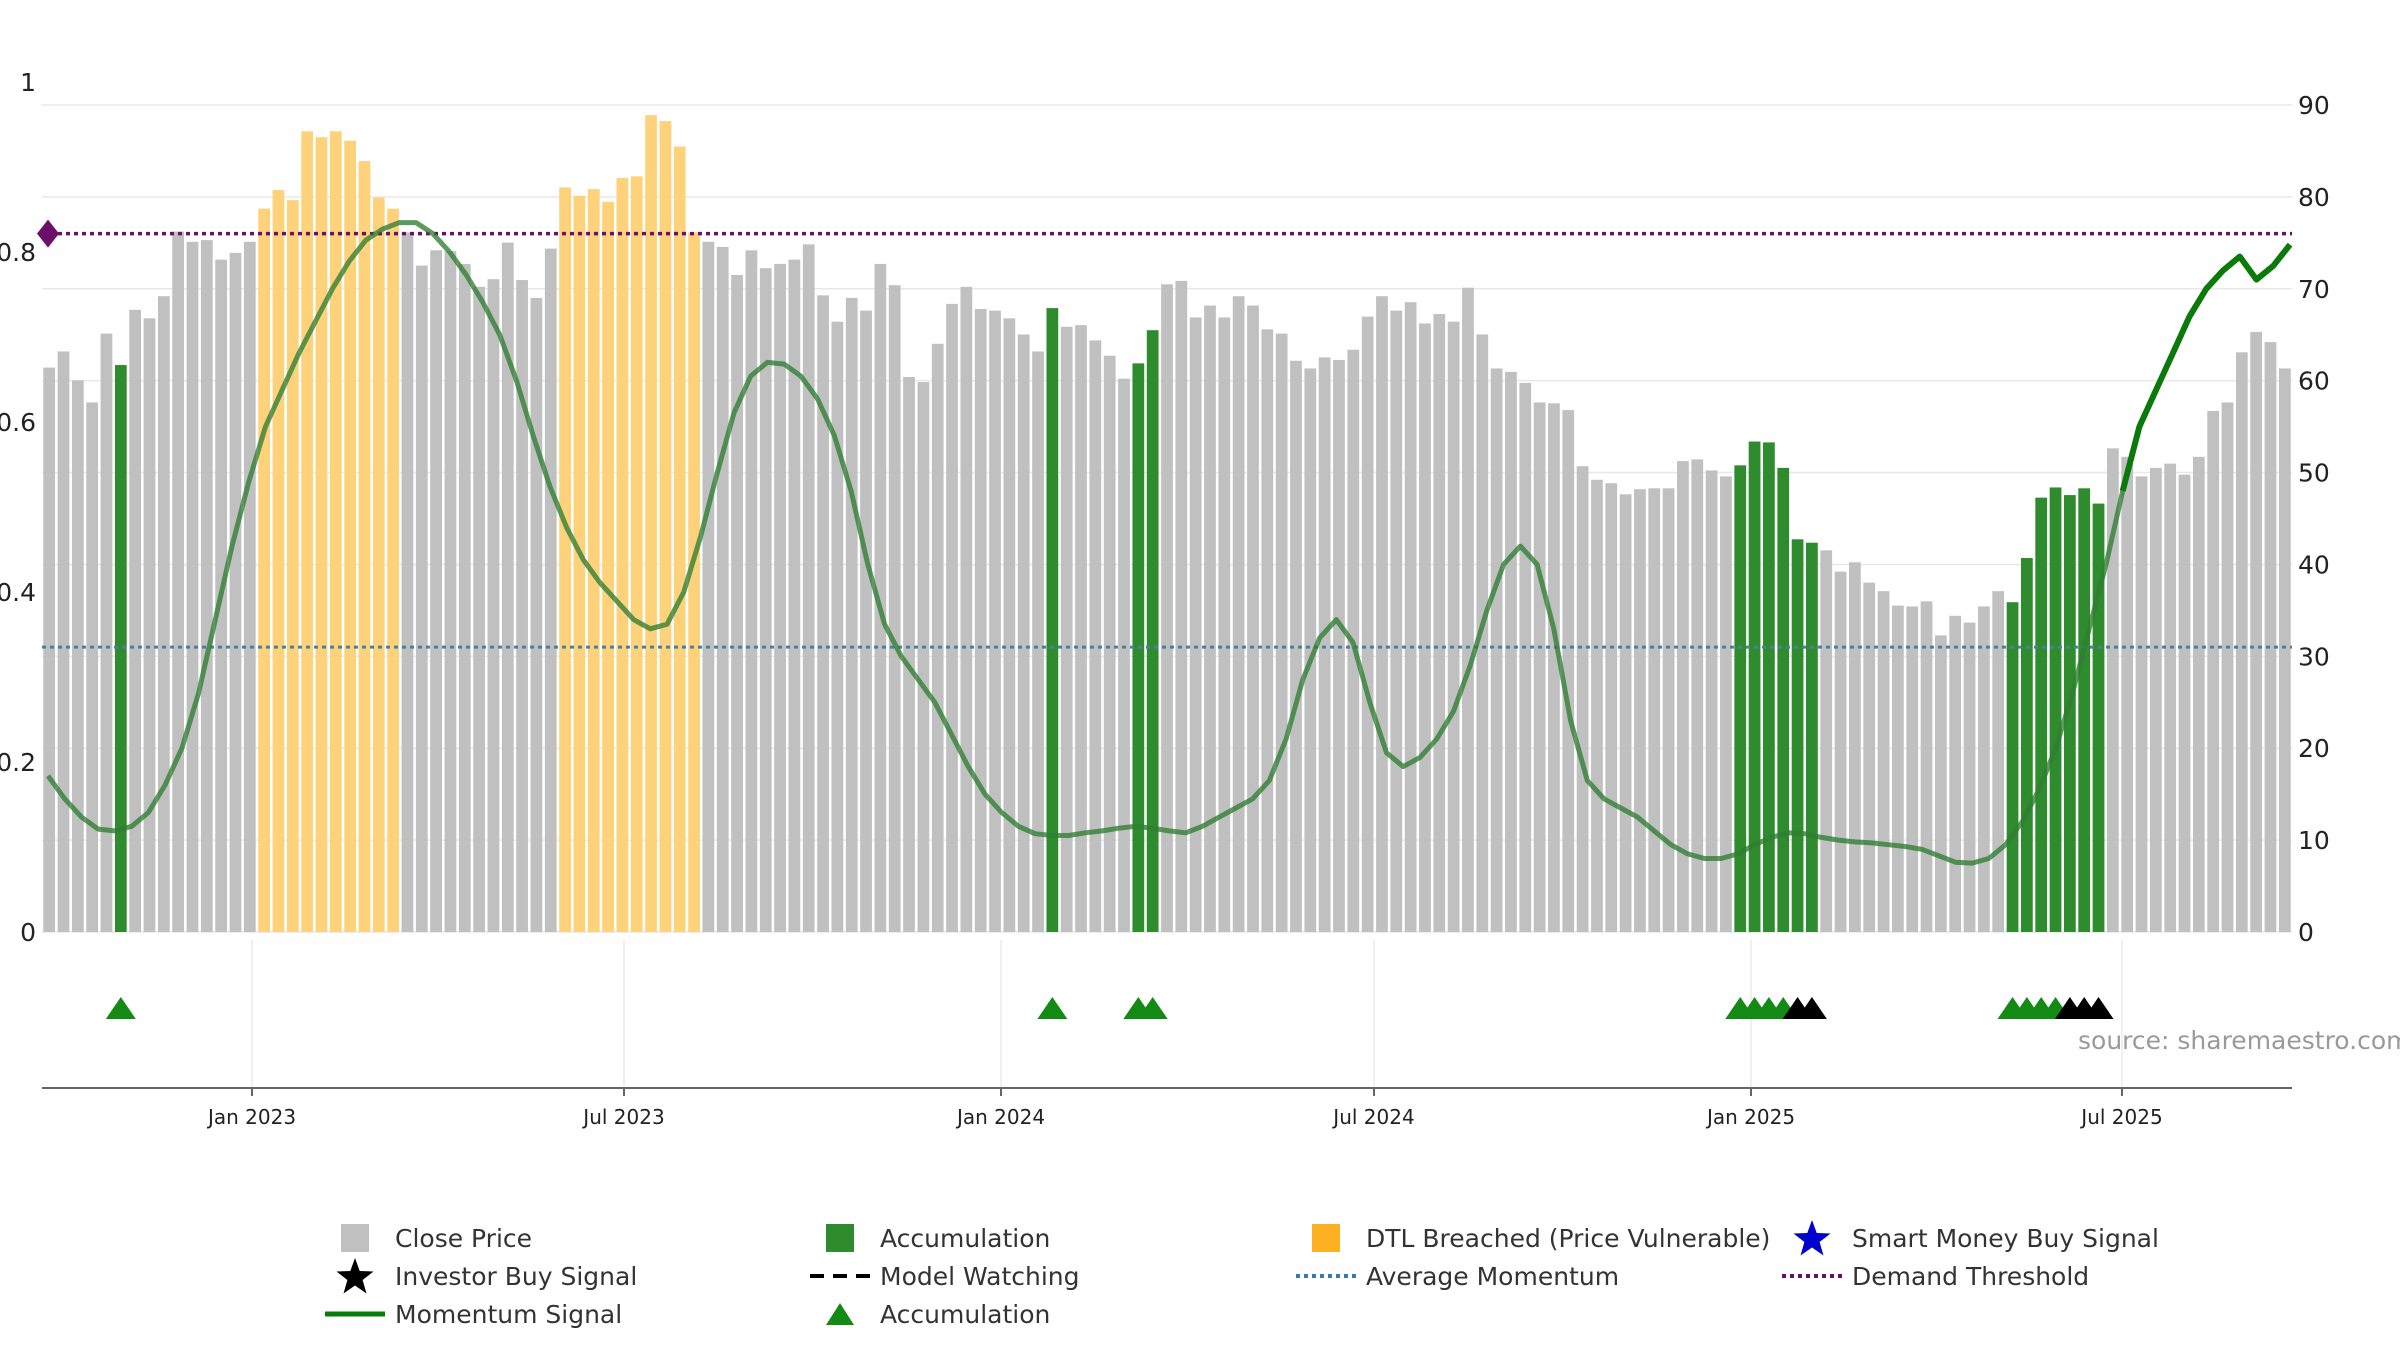 The height and width of the screenshot is (1350, 2400). Describe the element at coordinates (1750, 1117) in the screenshot. I see `x-tick-label: Jan 2025` at that location.